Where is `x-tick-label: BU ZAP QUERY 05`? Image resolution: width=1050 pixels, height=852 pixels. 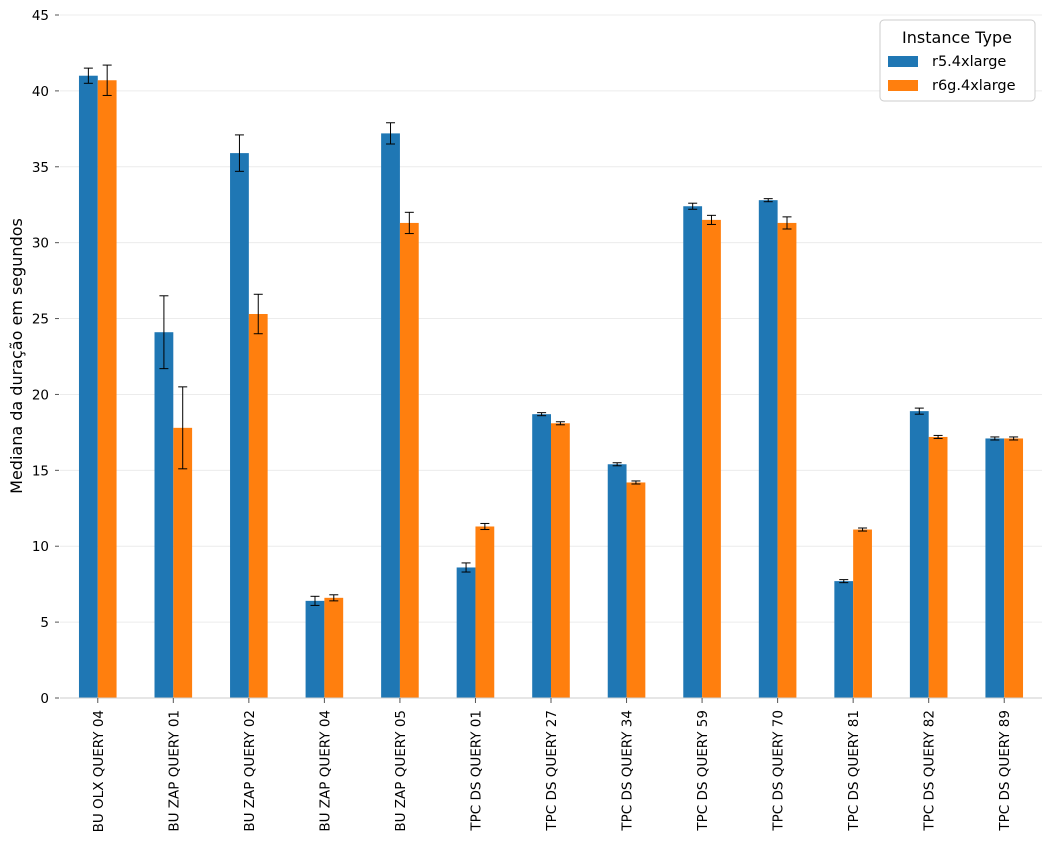
x-tick-label: BU ZAP QUERY 05 is located at coordinates (401, 771).